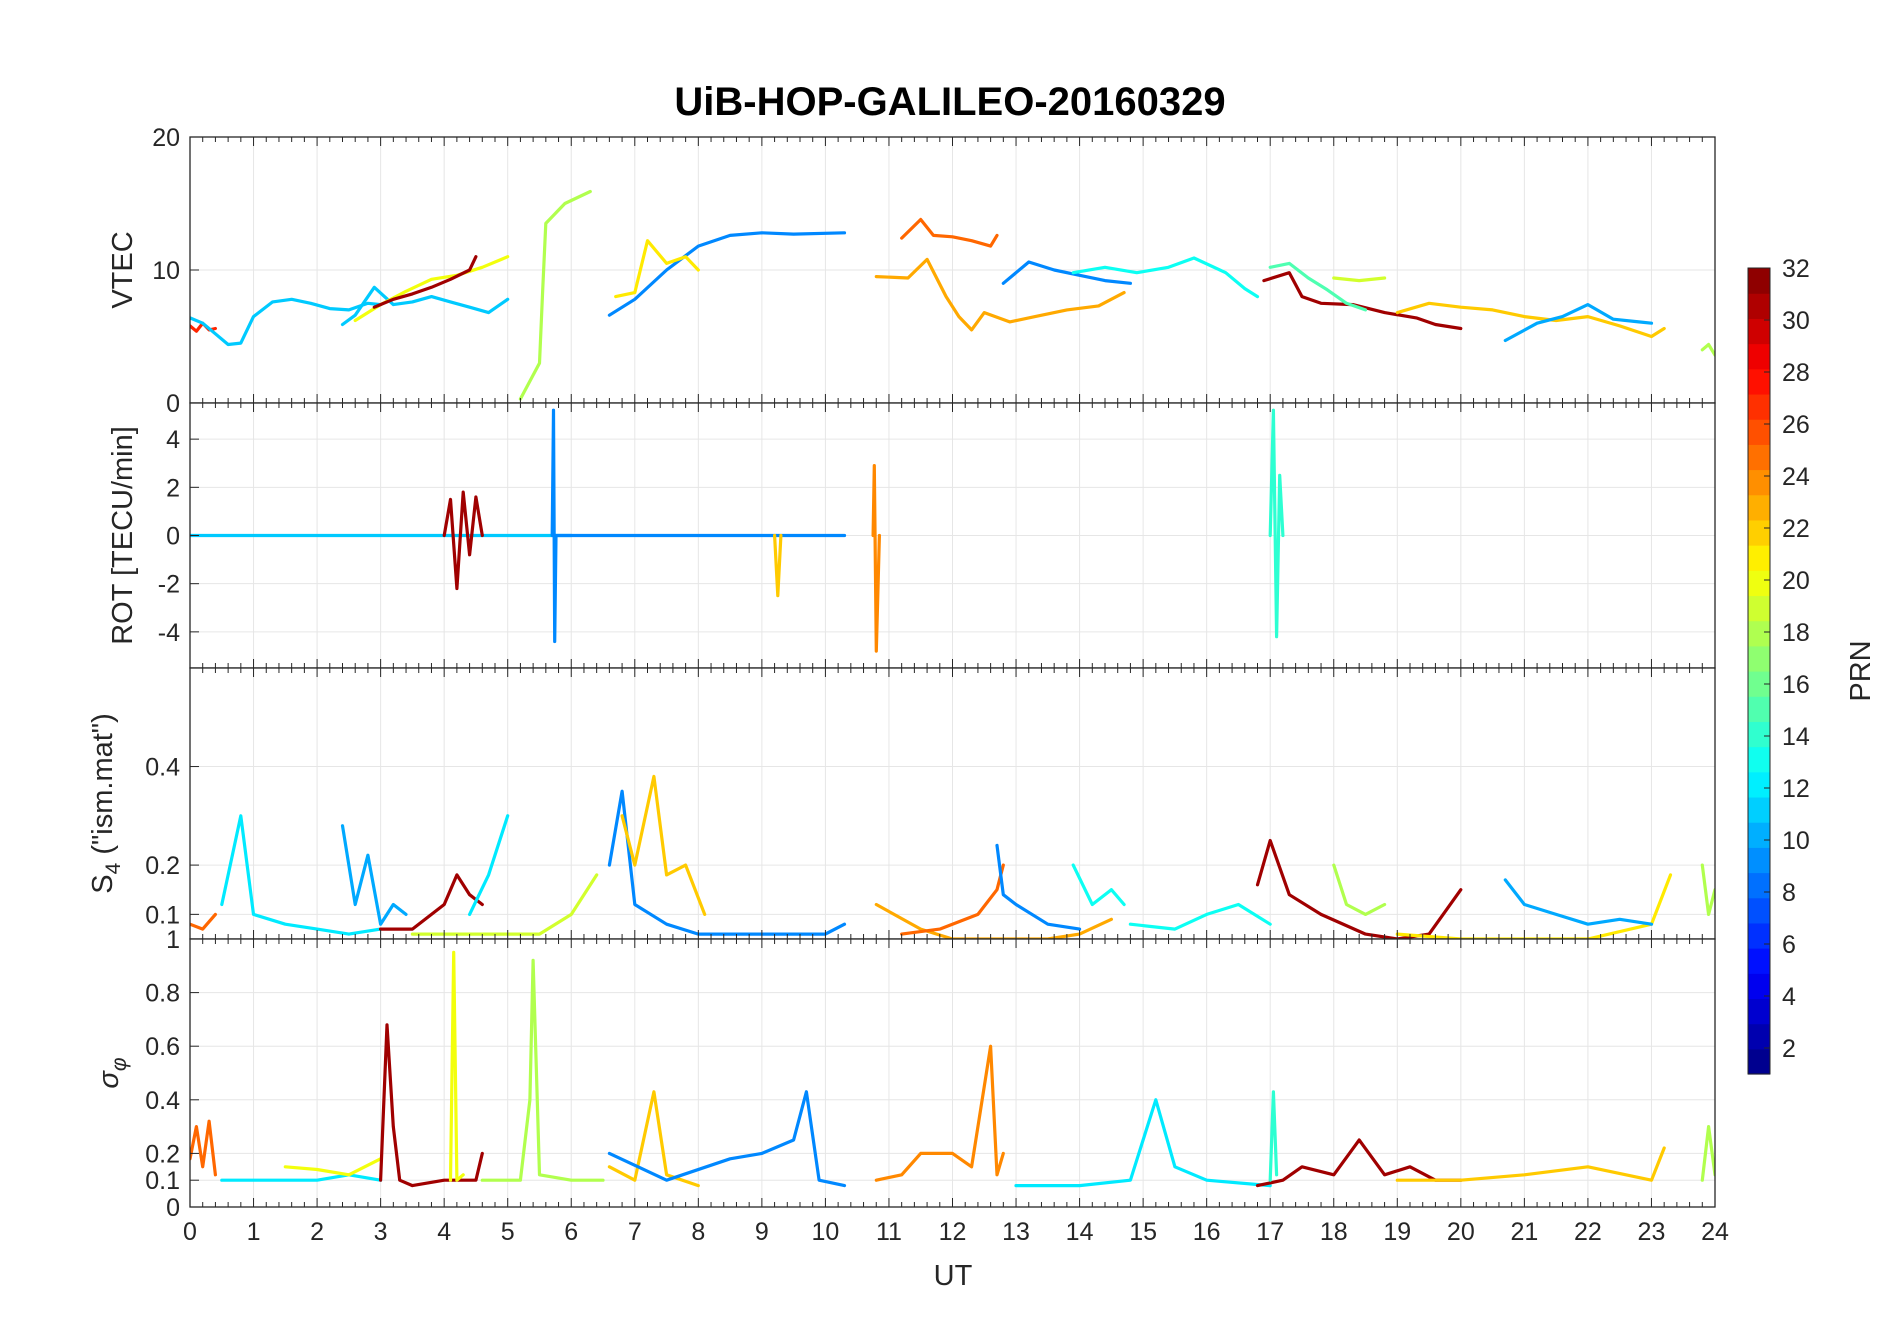 The image size is (1902, 1330). I want to click on x-tick-label: 16, so click(1207, 1232).